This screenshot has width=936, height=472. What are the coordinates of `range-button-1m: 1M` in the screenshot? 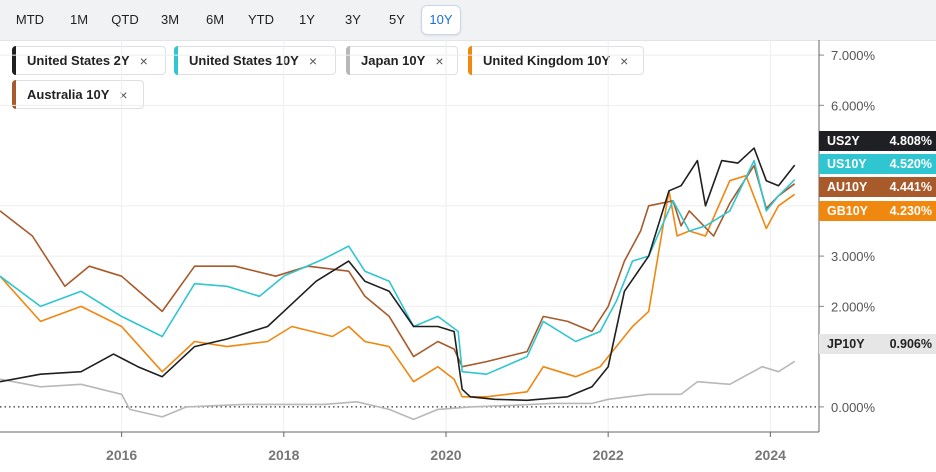 It's located at (79, 19).